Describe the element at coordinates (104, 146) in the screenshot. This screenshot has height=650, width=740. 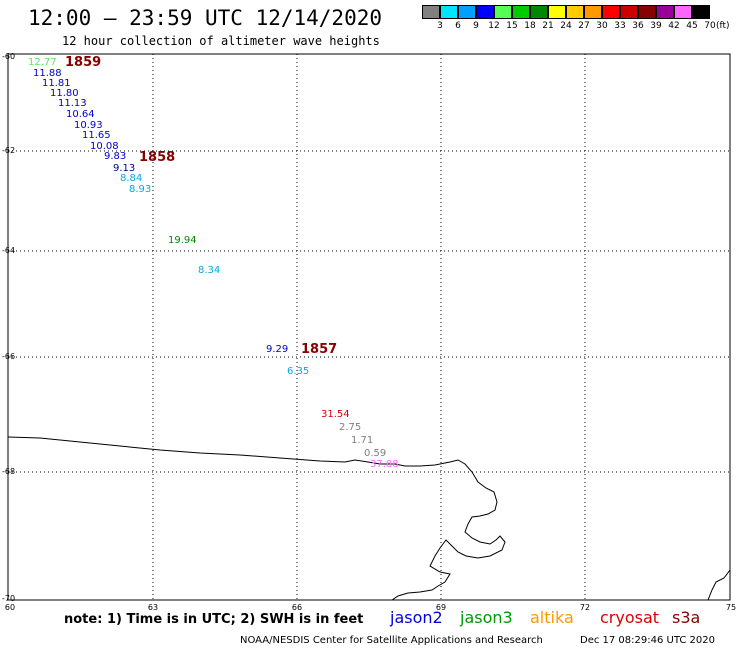
I see `wave-height-value: 10.08` at that location.